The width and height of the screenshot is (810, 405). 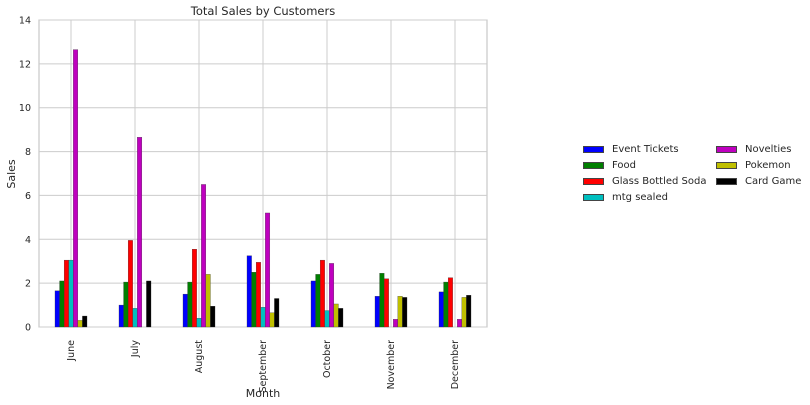 What do you see at coordinates (396, 323) in the screenshot?
I see `bar-novelties-november` at bounding box center [396, 323].